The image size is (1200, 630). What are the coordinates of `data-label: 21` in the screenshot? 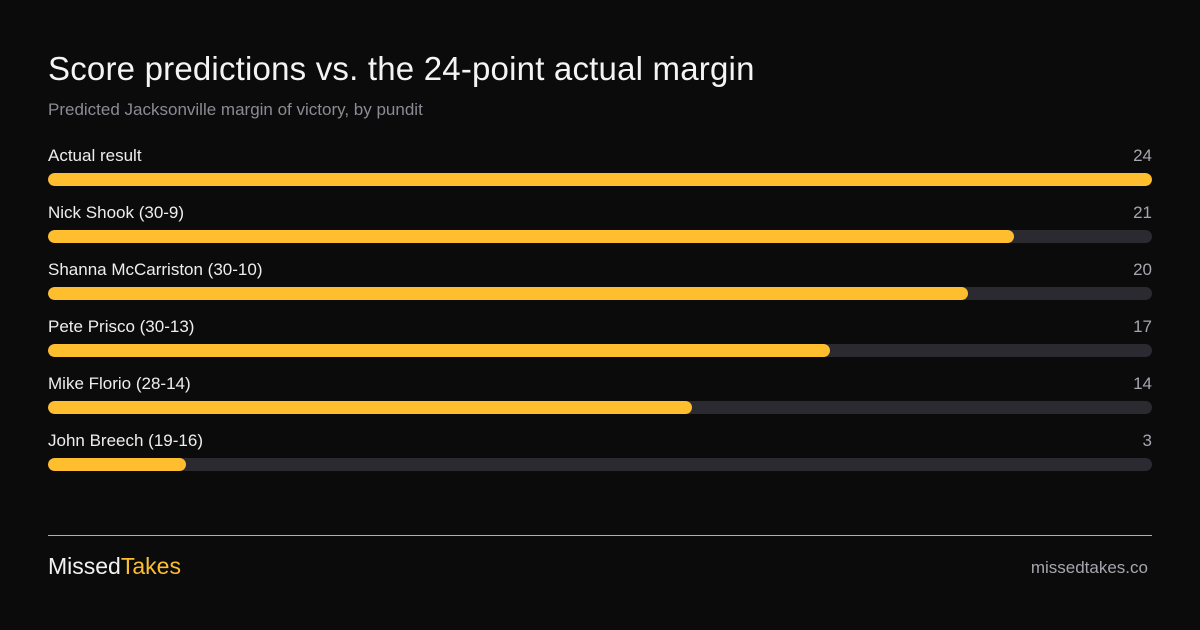 It's located at (1142, 212).